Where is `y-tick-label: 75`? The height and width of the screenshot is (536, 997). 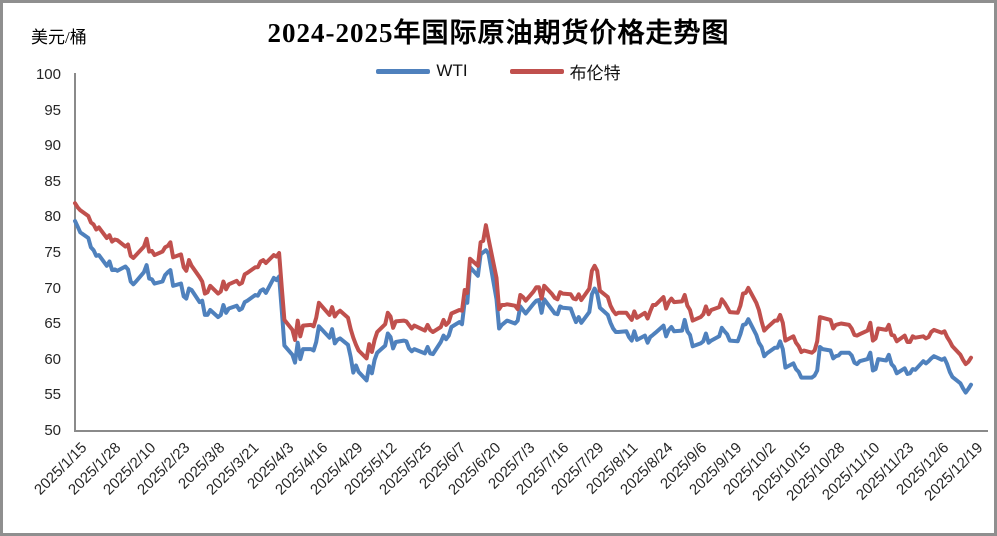
y-tick-label: 75 is located at coordinates (52, 252).